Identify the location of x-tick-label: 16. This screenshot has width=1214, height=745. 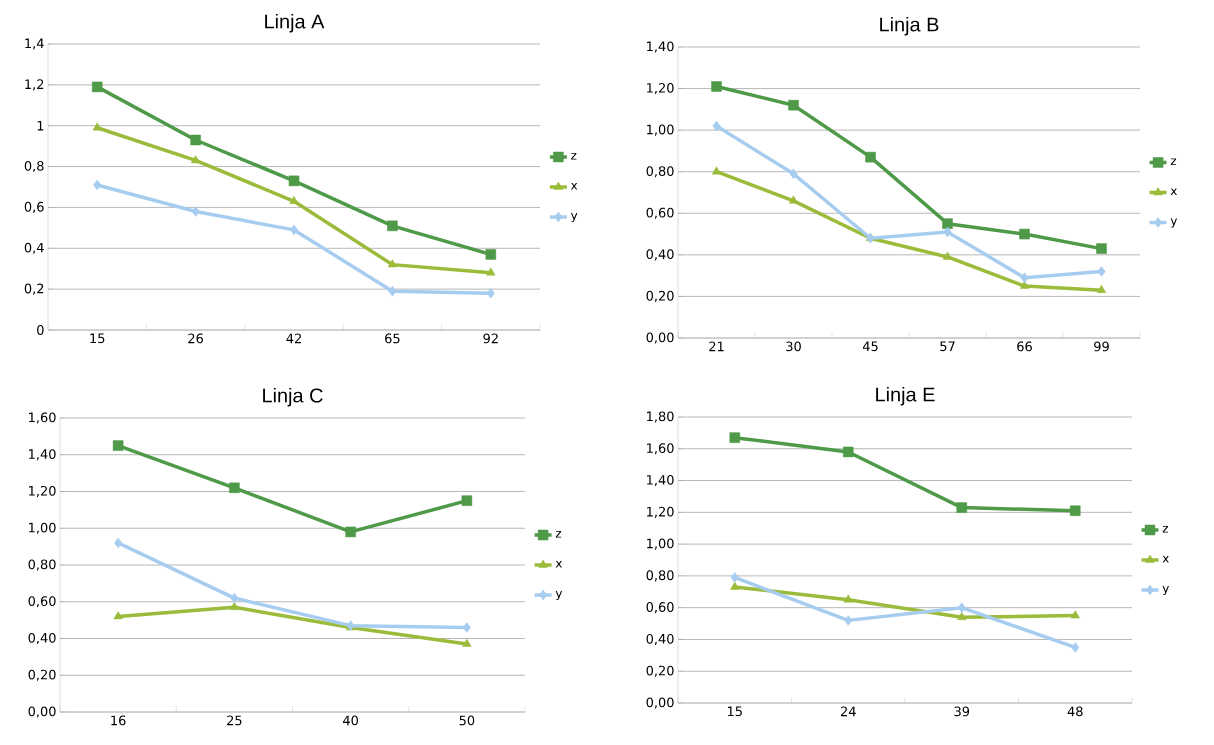
(118, 720).